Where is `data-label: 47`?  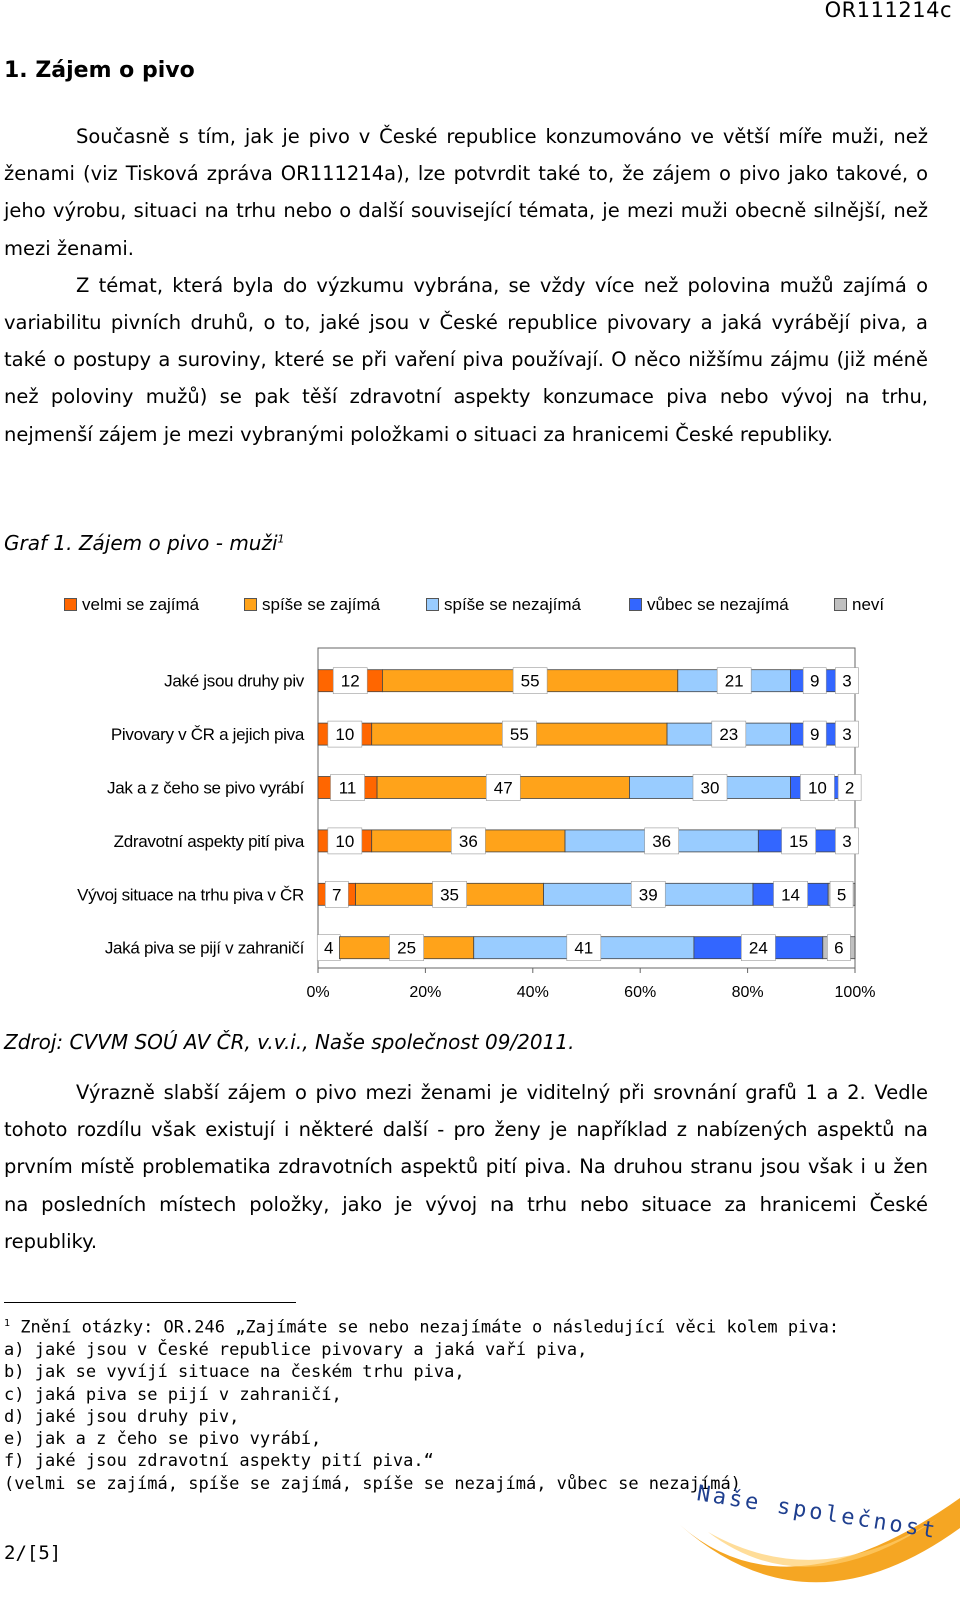
data-label: 47 is located at coordinates (503, 788).